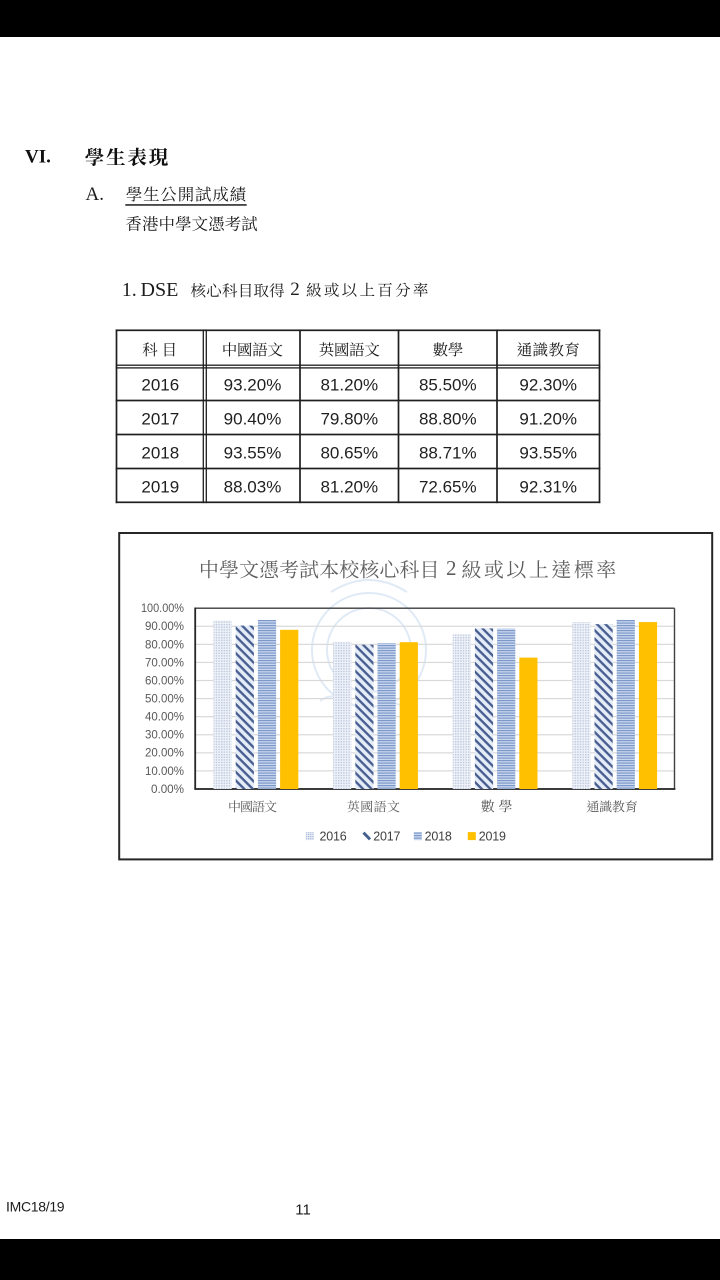  I want to click on svg-text: 85.50%, so click(448, 385).